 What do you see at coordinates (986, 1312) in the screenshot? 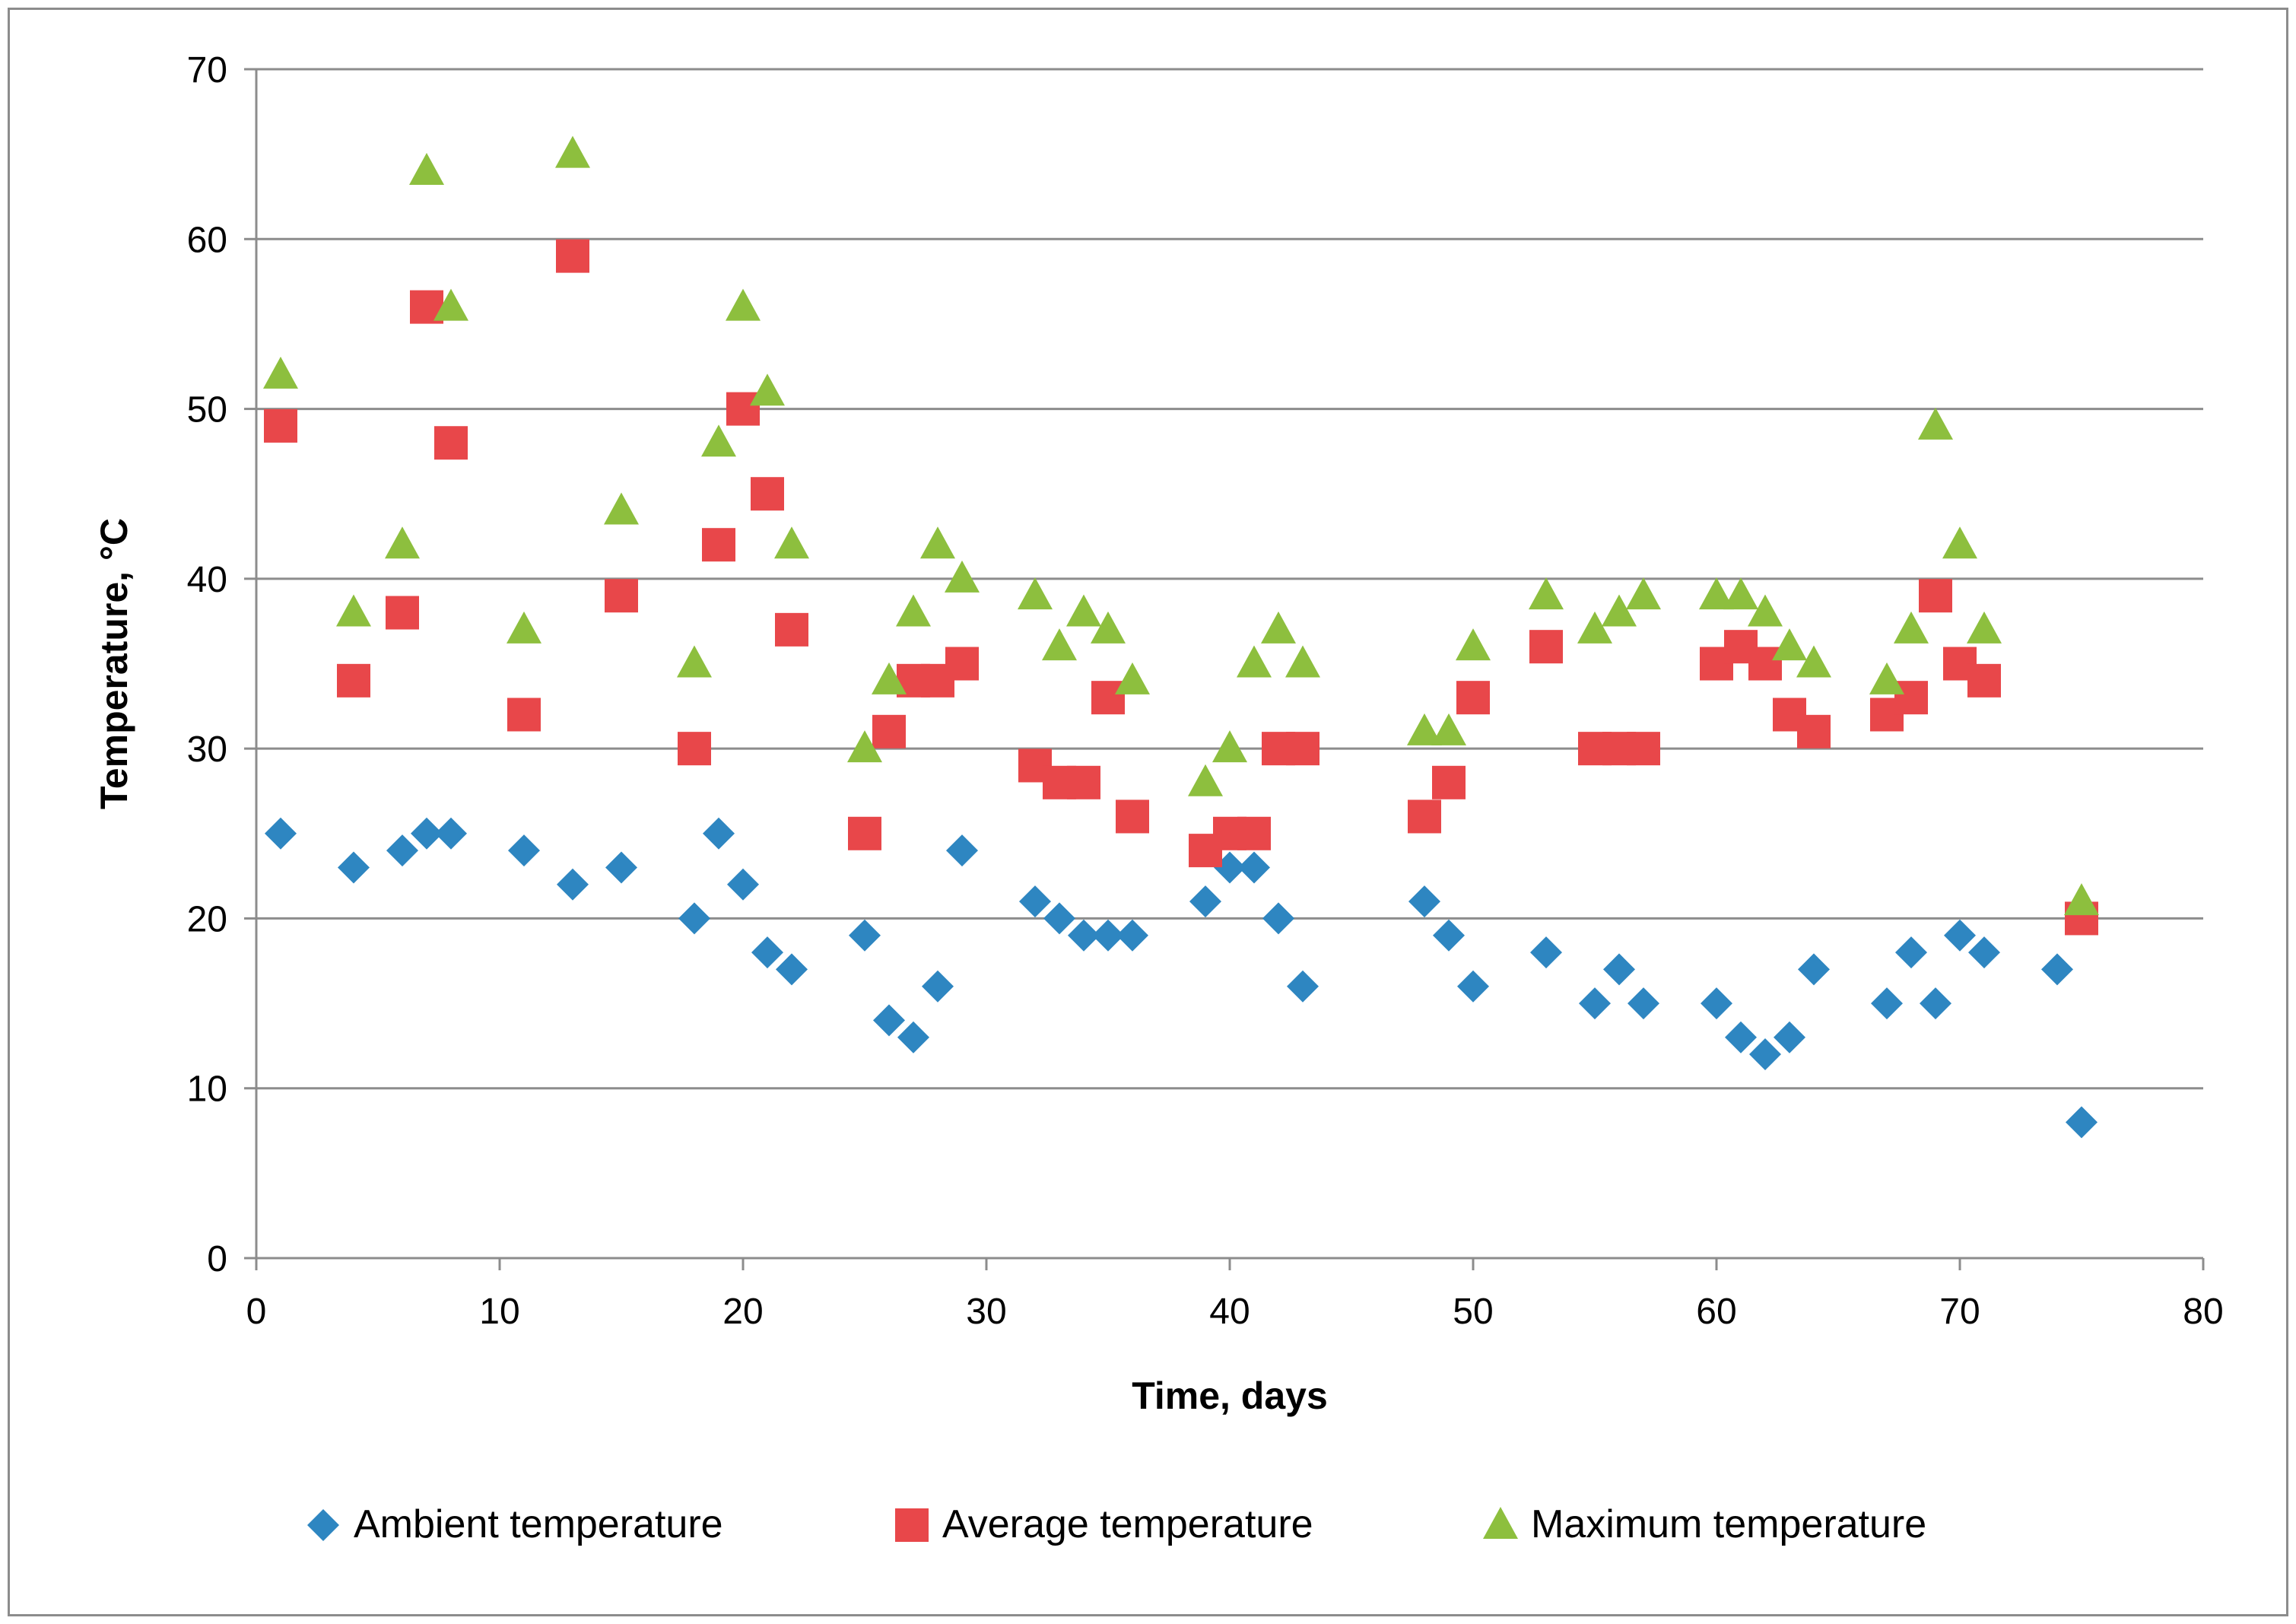
I see `x-tick-label: 30` at bounding box center [986, 1312].